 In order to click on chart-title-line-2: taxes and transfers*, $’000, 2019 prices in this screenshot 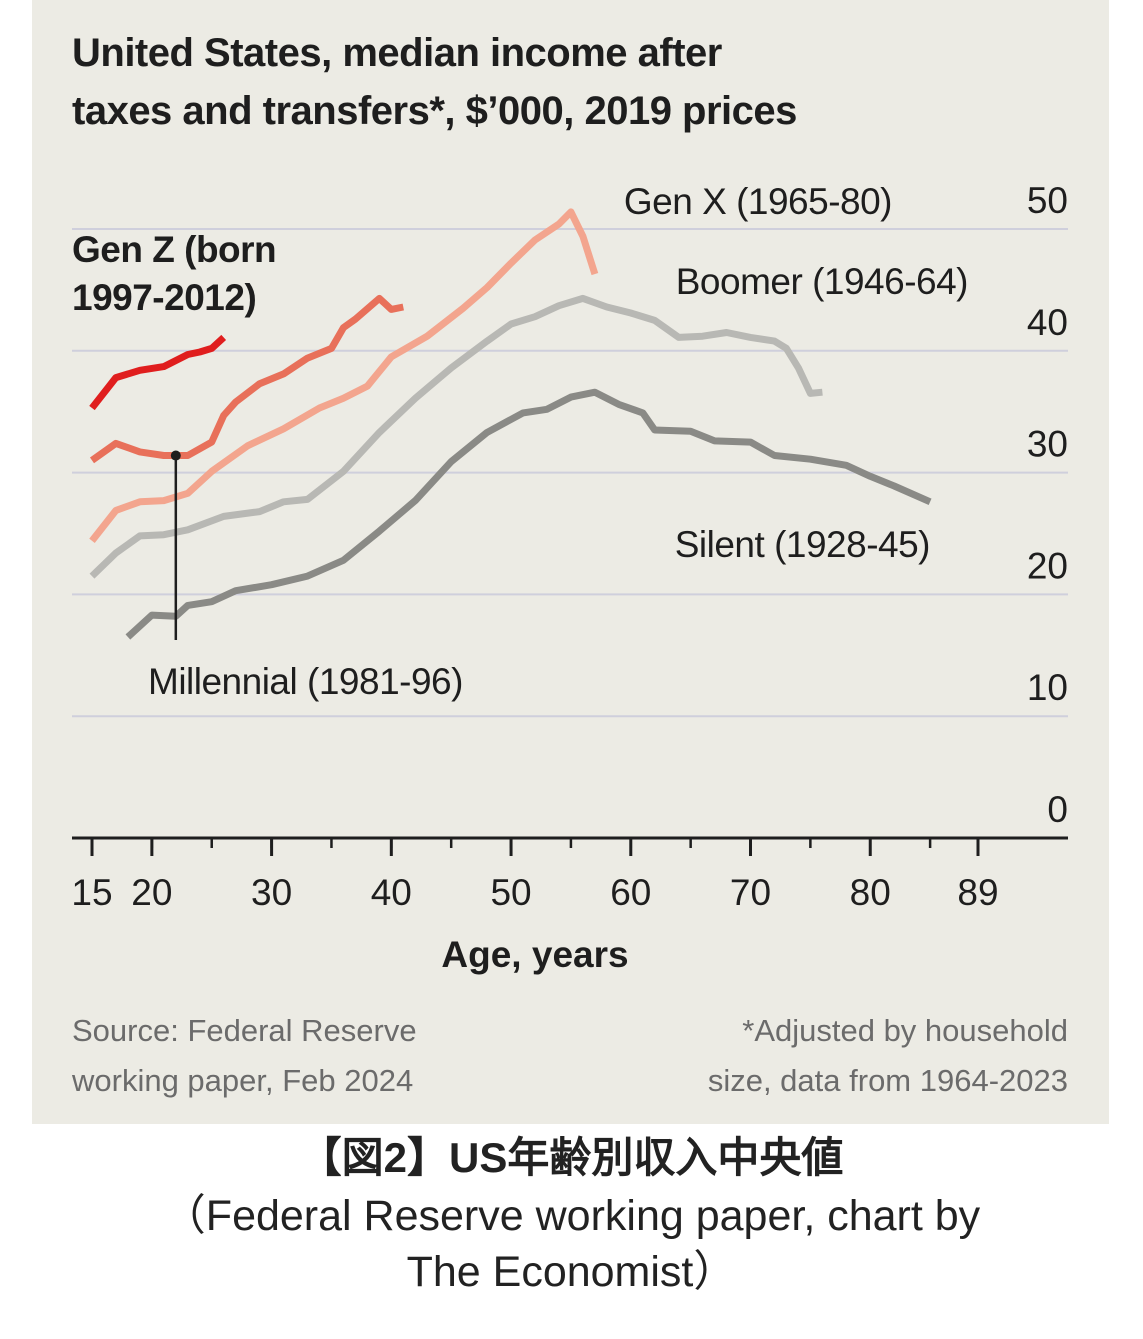, I will do `click(434, 111)`.